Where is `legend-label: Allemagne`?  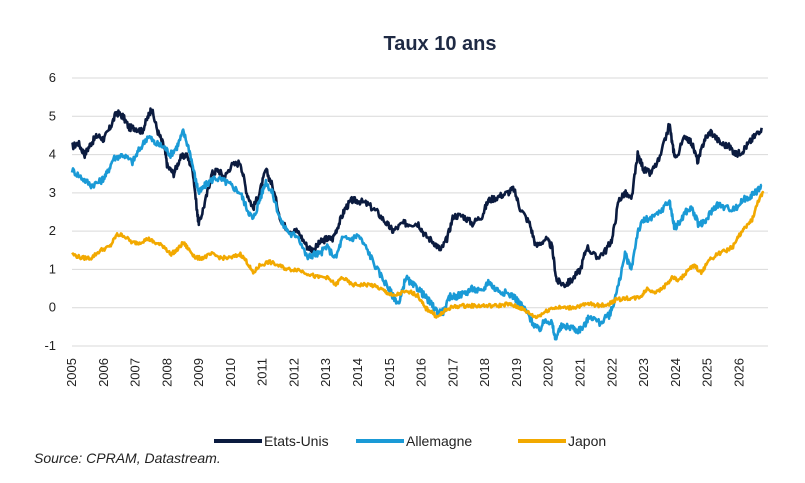 legend-label: Allemagne is located at coordinates (439, 441).